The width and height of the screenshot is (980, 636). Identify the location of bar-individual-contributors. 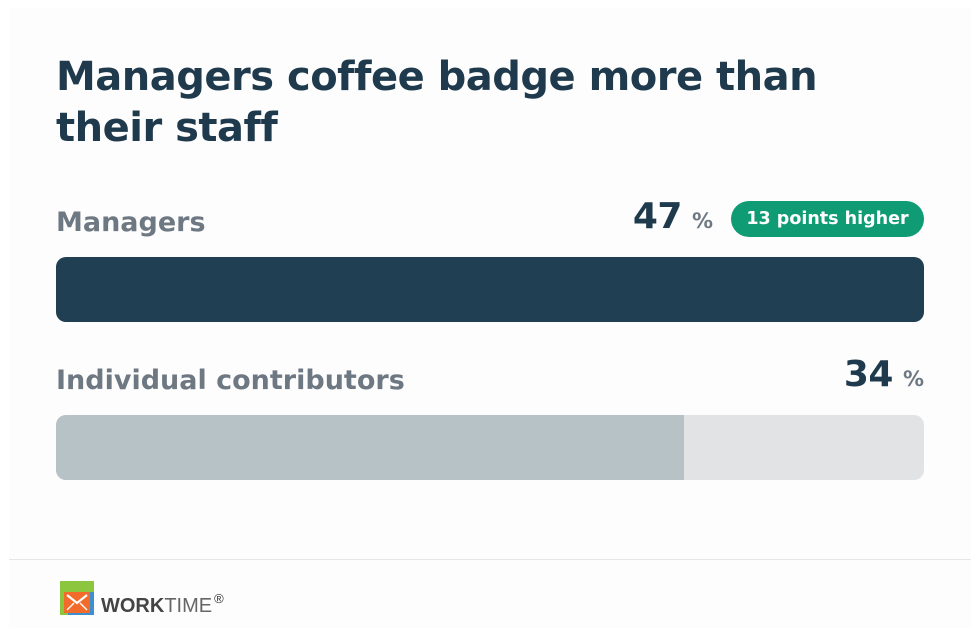
(370, 447).